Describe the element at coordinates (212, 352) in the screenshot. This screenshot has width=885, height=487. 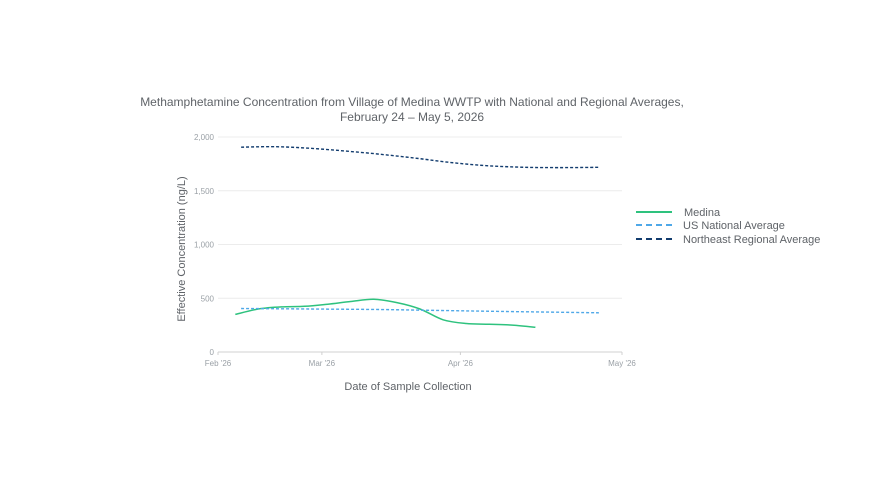
I see `y-tick-label: 0` at that location.